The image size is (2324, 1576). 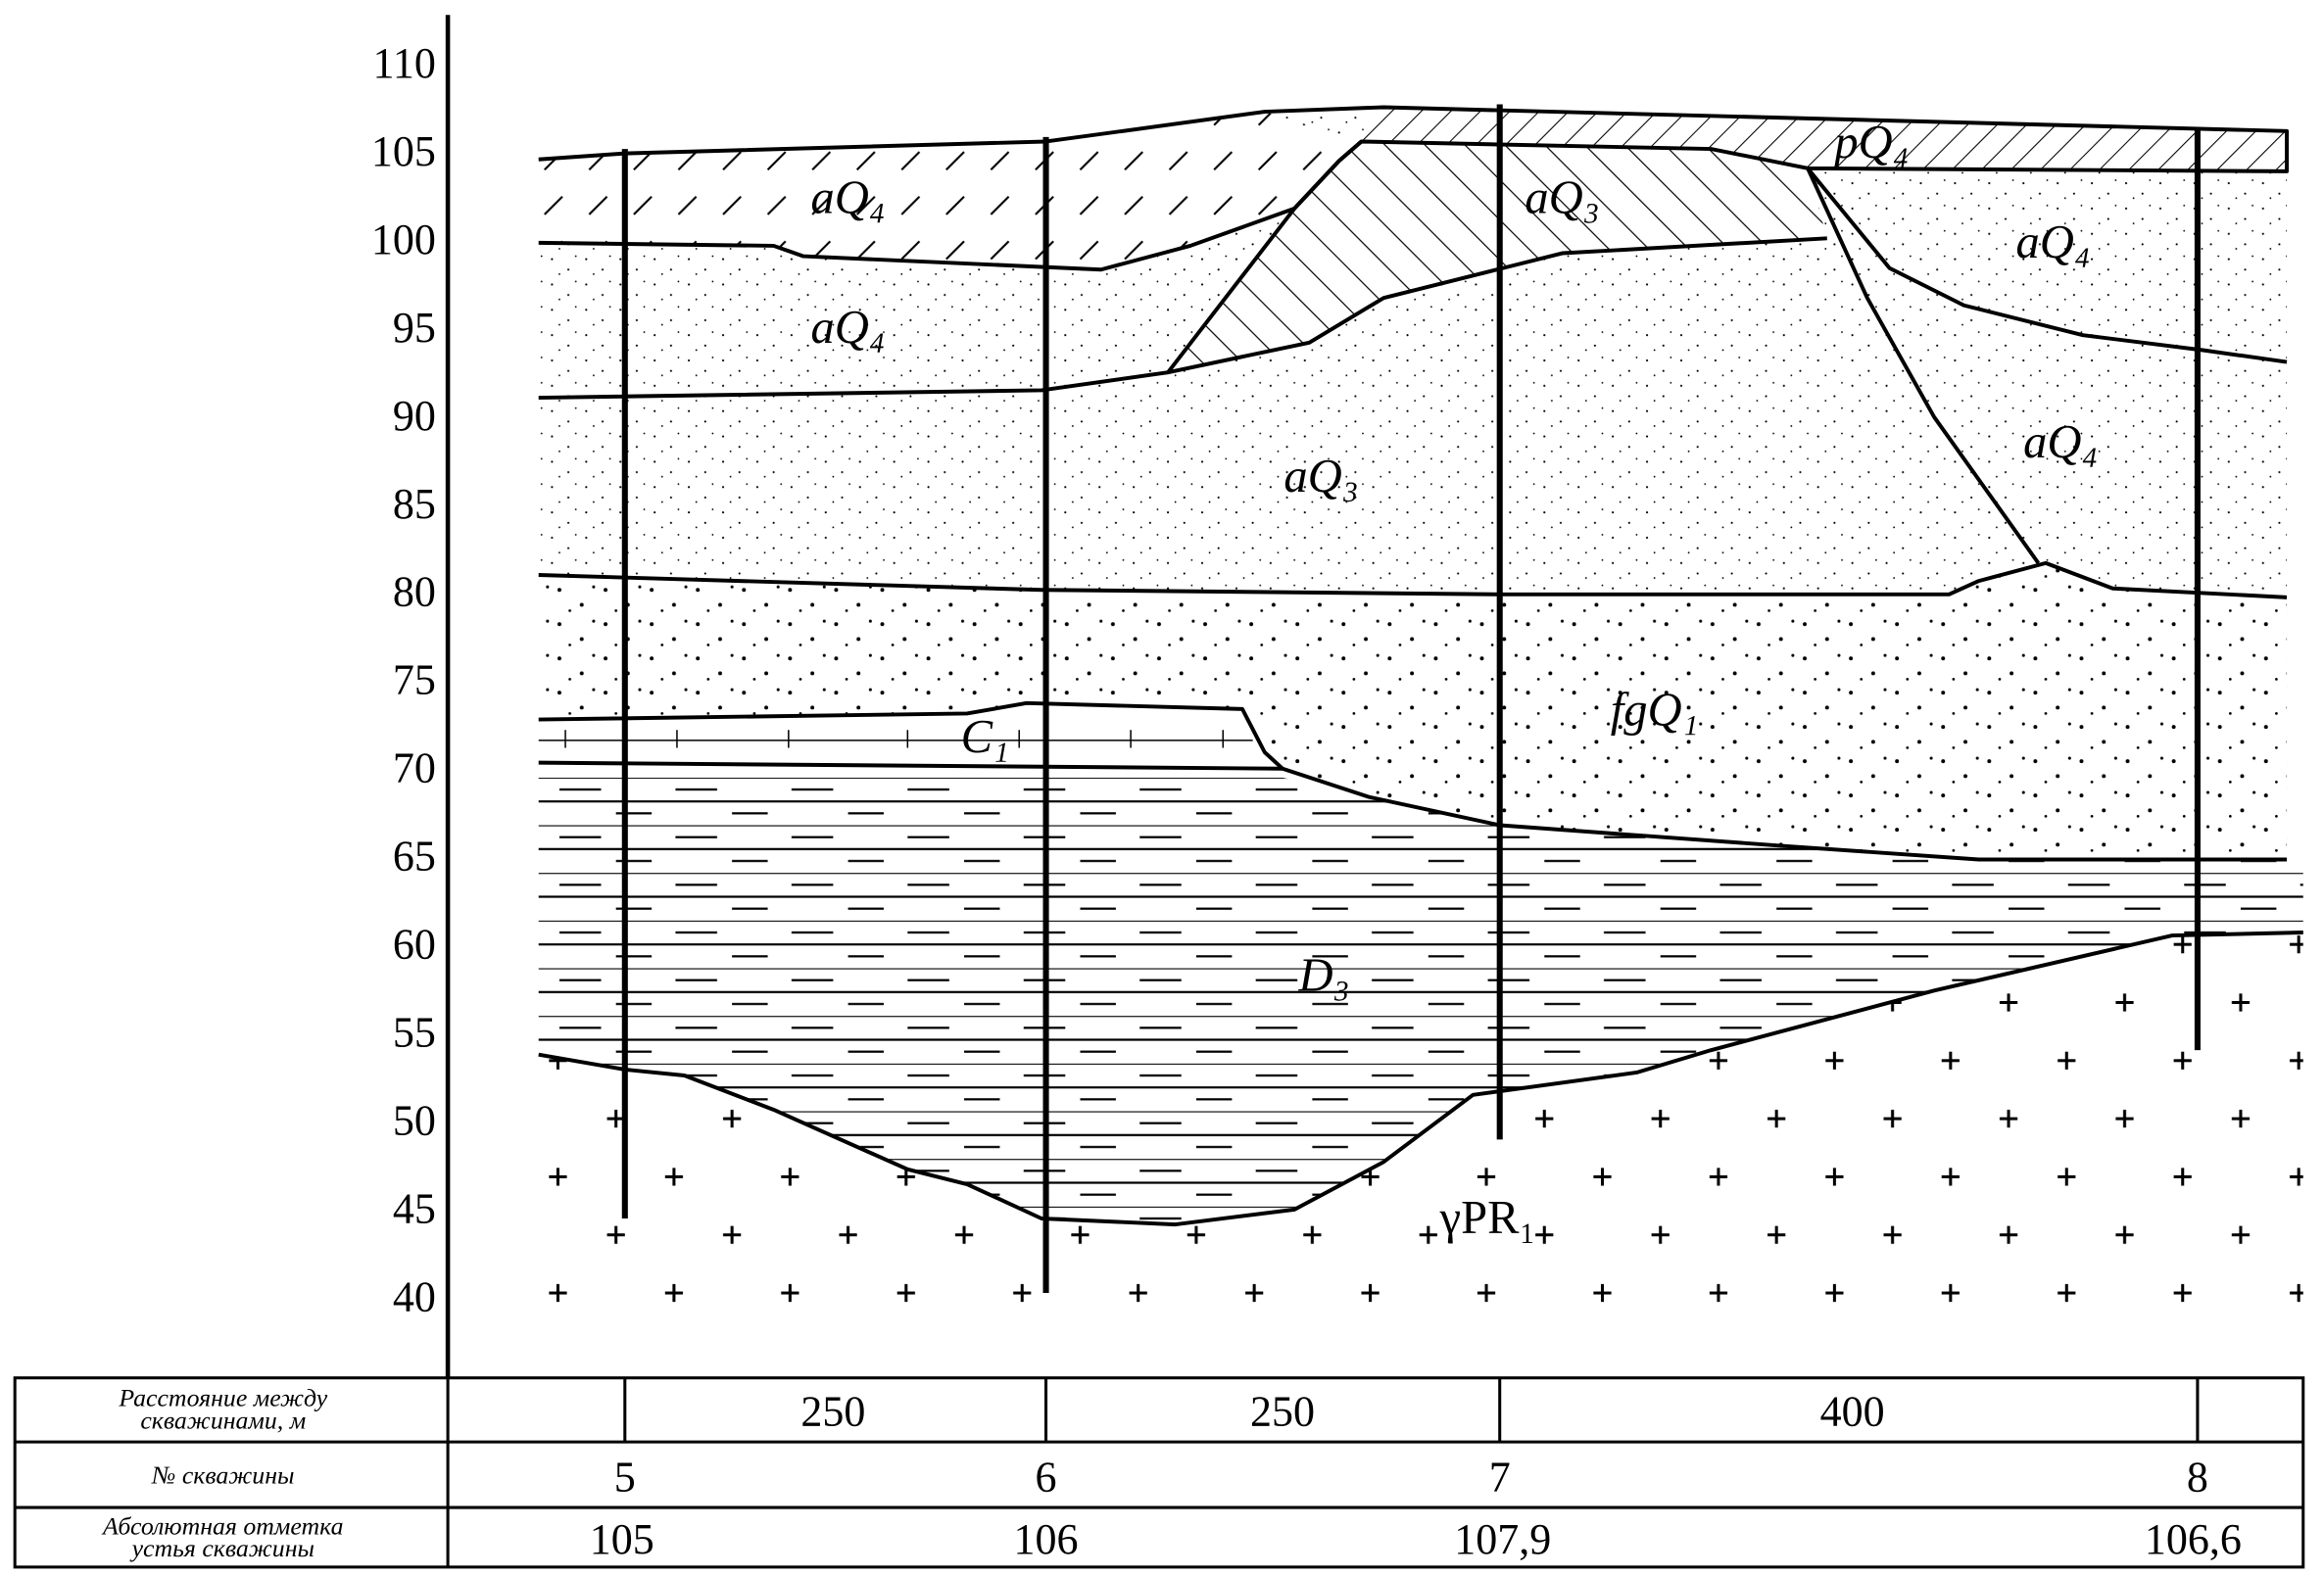 What do you see at coordinates (1852, 1411) in the screenshot?
I see `cell: 400` at bounding box center [1852, 1411].